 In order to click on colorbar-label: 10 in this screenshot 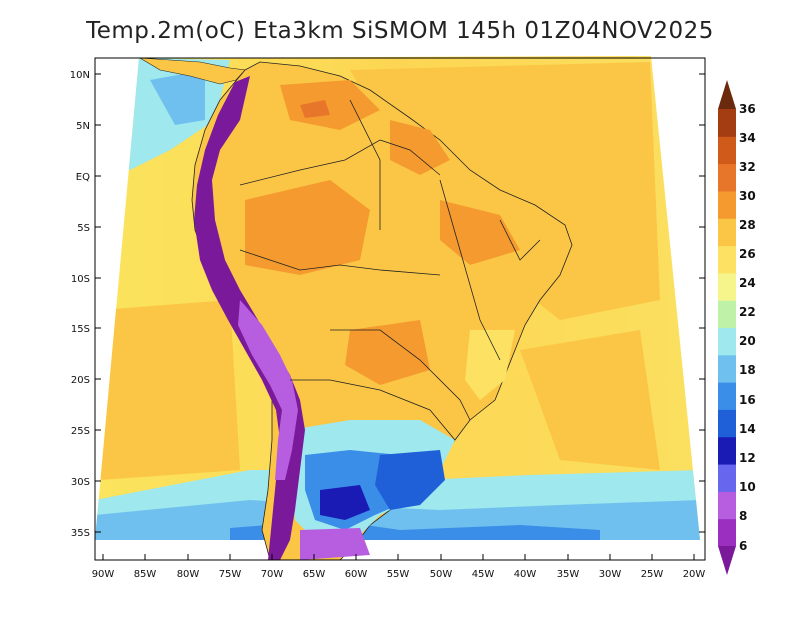, I will do `click(747, 487)`.